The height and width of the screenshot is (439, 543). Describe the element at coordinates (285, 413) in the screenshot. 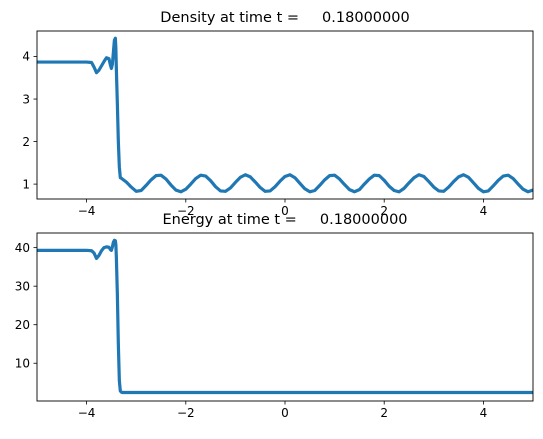

I see `energy-x-tick-label: 0` at that location.